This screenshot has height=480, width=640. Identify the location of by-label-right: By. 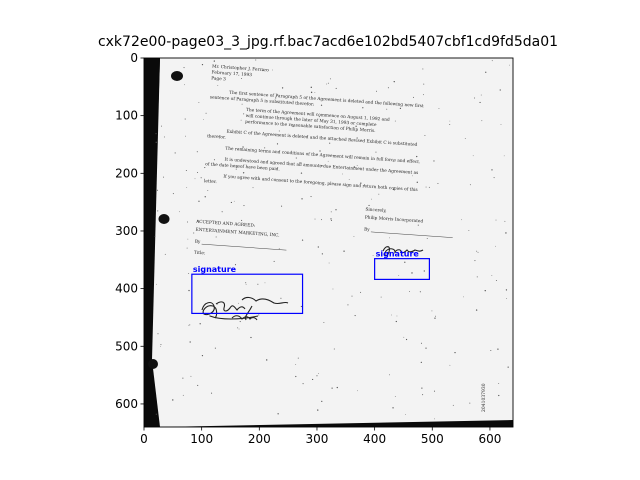
(367, 229).